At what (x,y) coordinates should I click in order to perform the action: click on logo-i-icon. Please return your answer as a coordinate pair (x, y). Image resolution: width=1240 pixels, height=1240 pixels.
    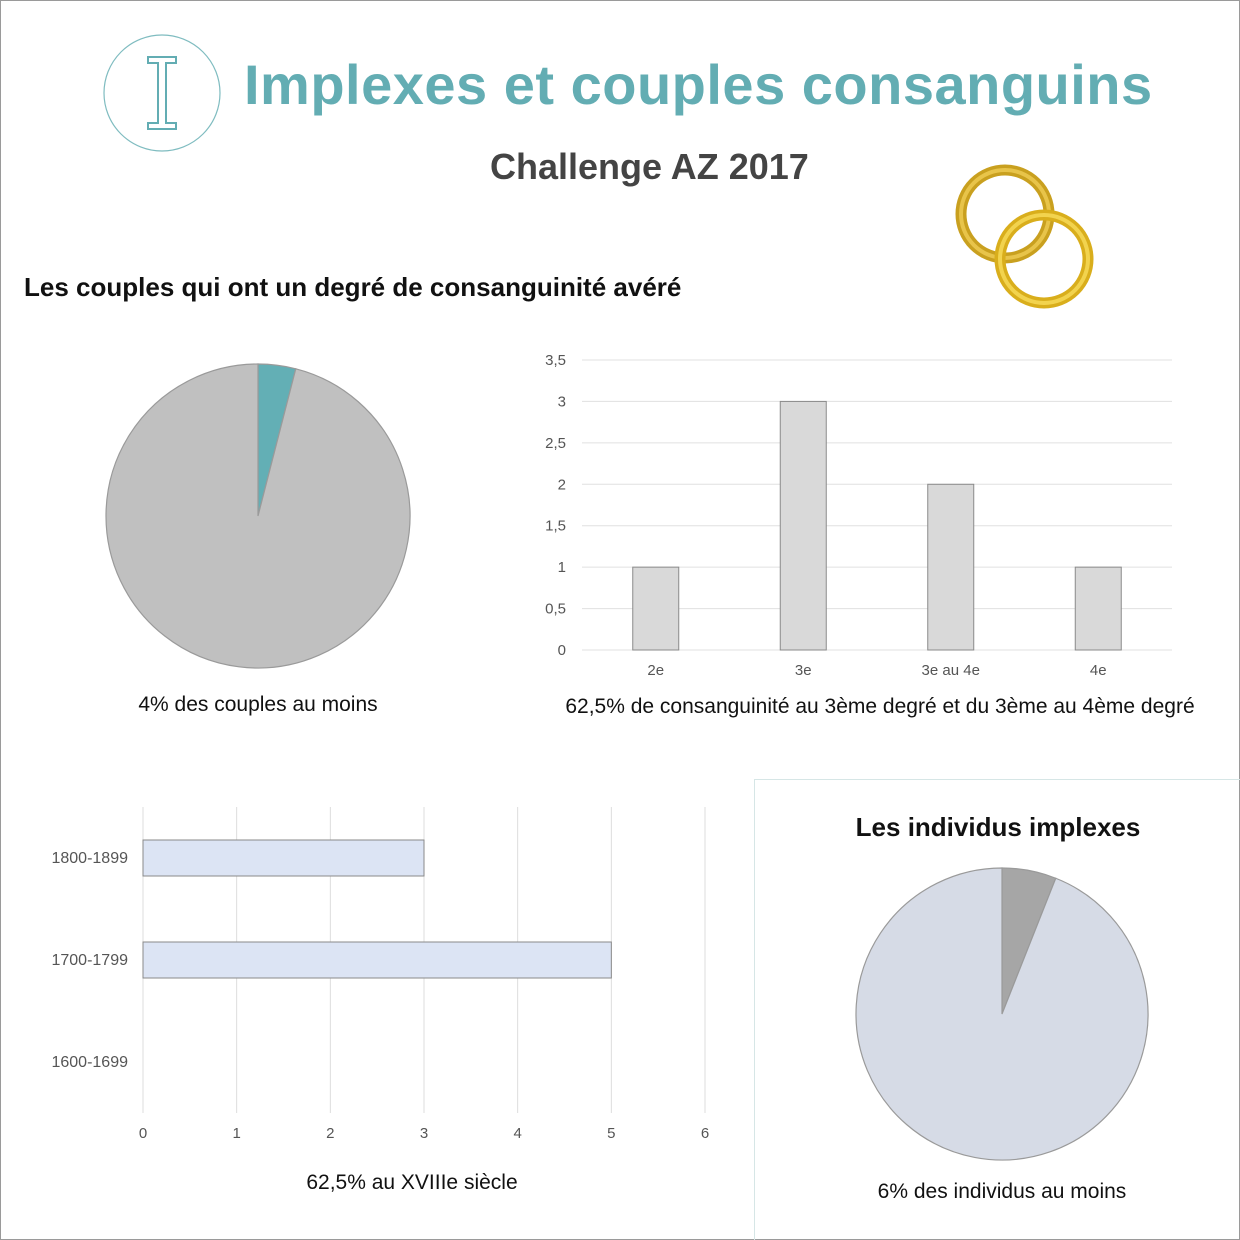
    Looking at the image, I should click on (162, 93).